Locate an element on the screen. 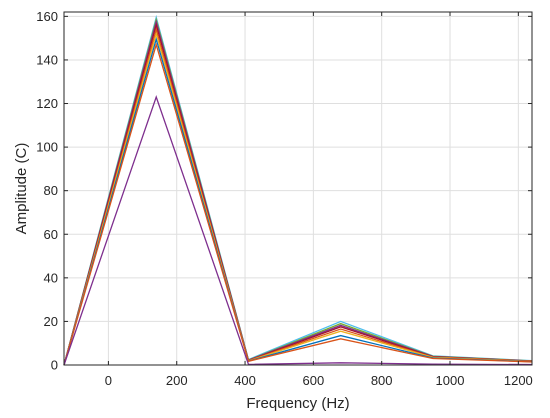 The width and height of the screenshot is (550, 418). x-tick-label: 200 is located at coordinates (177, 380).